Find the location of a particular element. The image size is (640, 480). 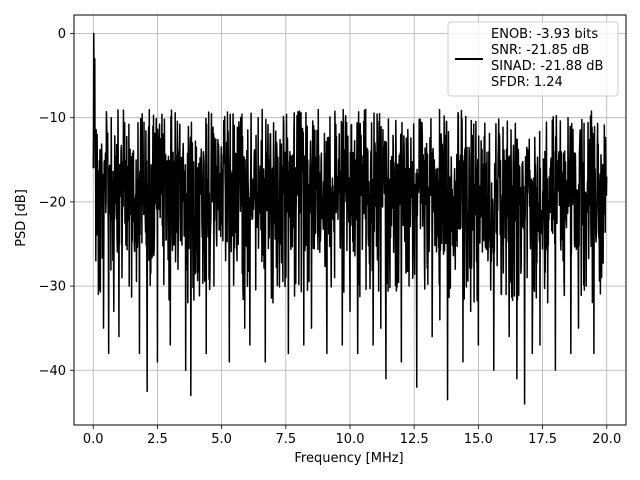

y-tick-label: −20 is located at coordinates (52, 202).